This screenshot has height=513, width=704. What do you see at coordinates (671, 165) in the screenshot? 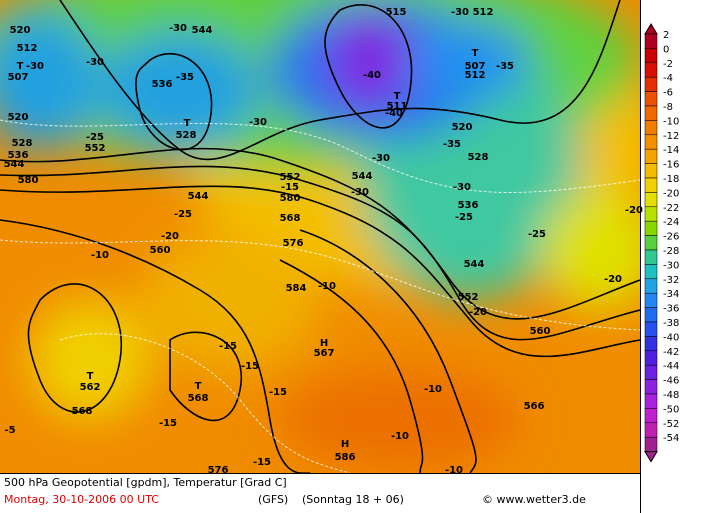
I see `legend-tick-label: -16` at bounding box center [671, 165].